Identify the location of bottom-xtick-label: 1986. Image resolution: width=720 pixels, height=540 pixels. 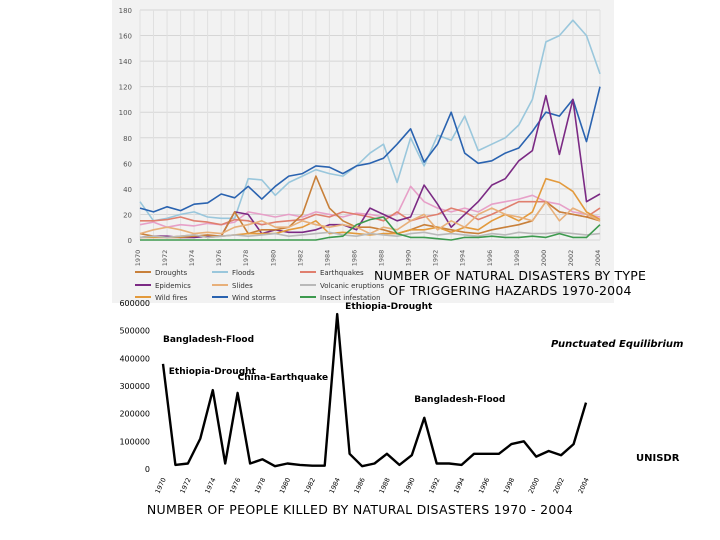
(360, 485).